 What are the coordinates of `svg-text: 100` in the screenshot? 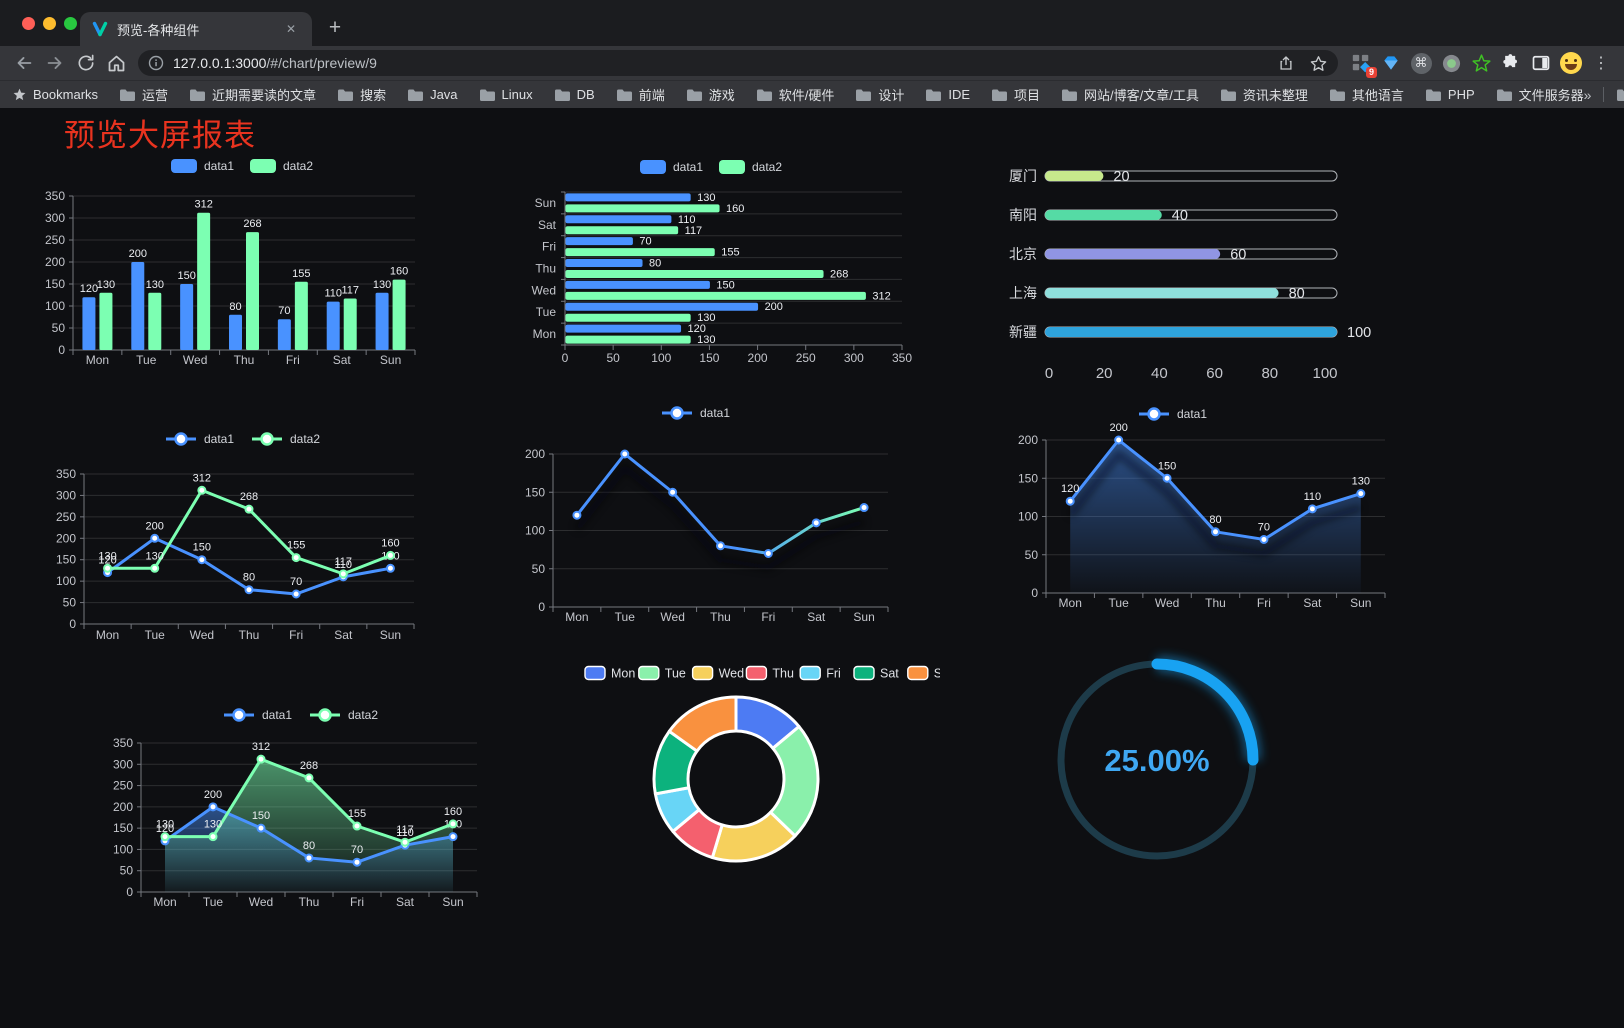 It's located at (535, 531).